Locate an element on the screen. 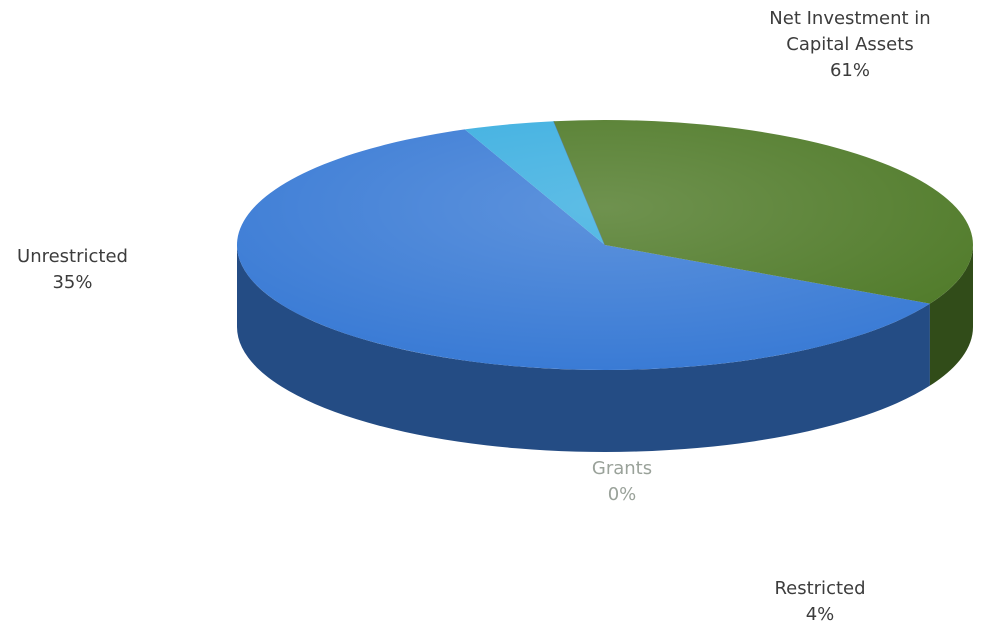 The image size is (983, 629). slice-label-unrestricted: Unrestricted 35% is located at coordinates (72, 270).